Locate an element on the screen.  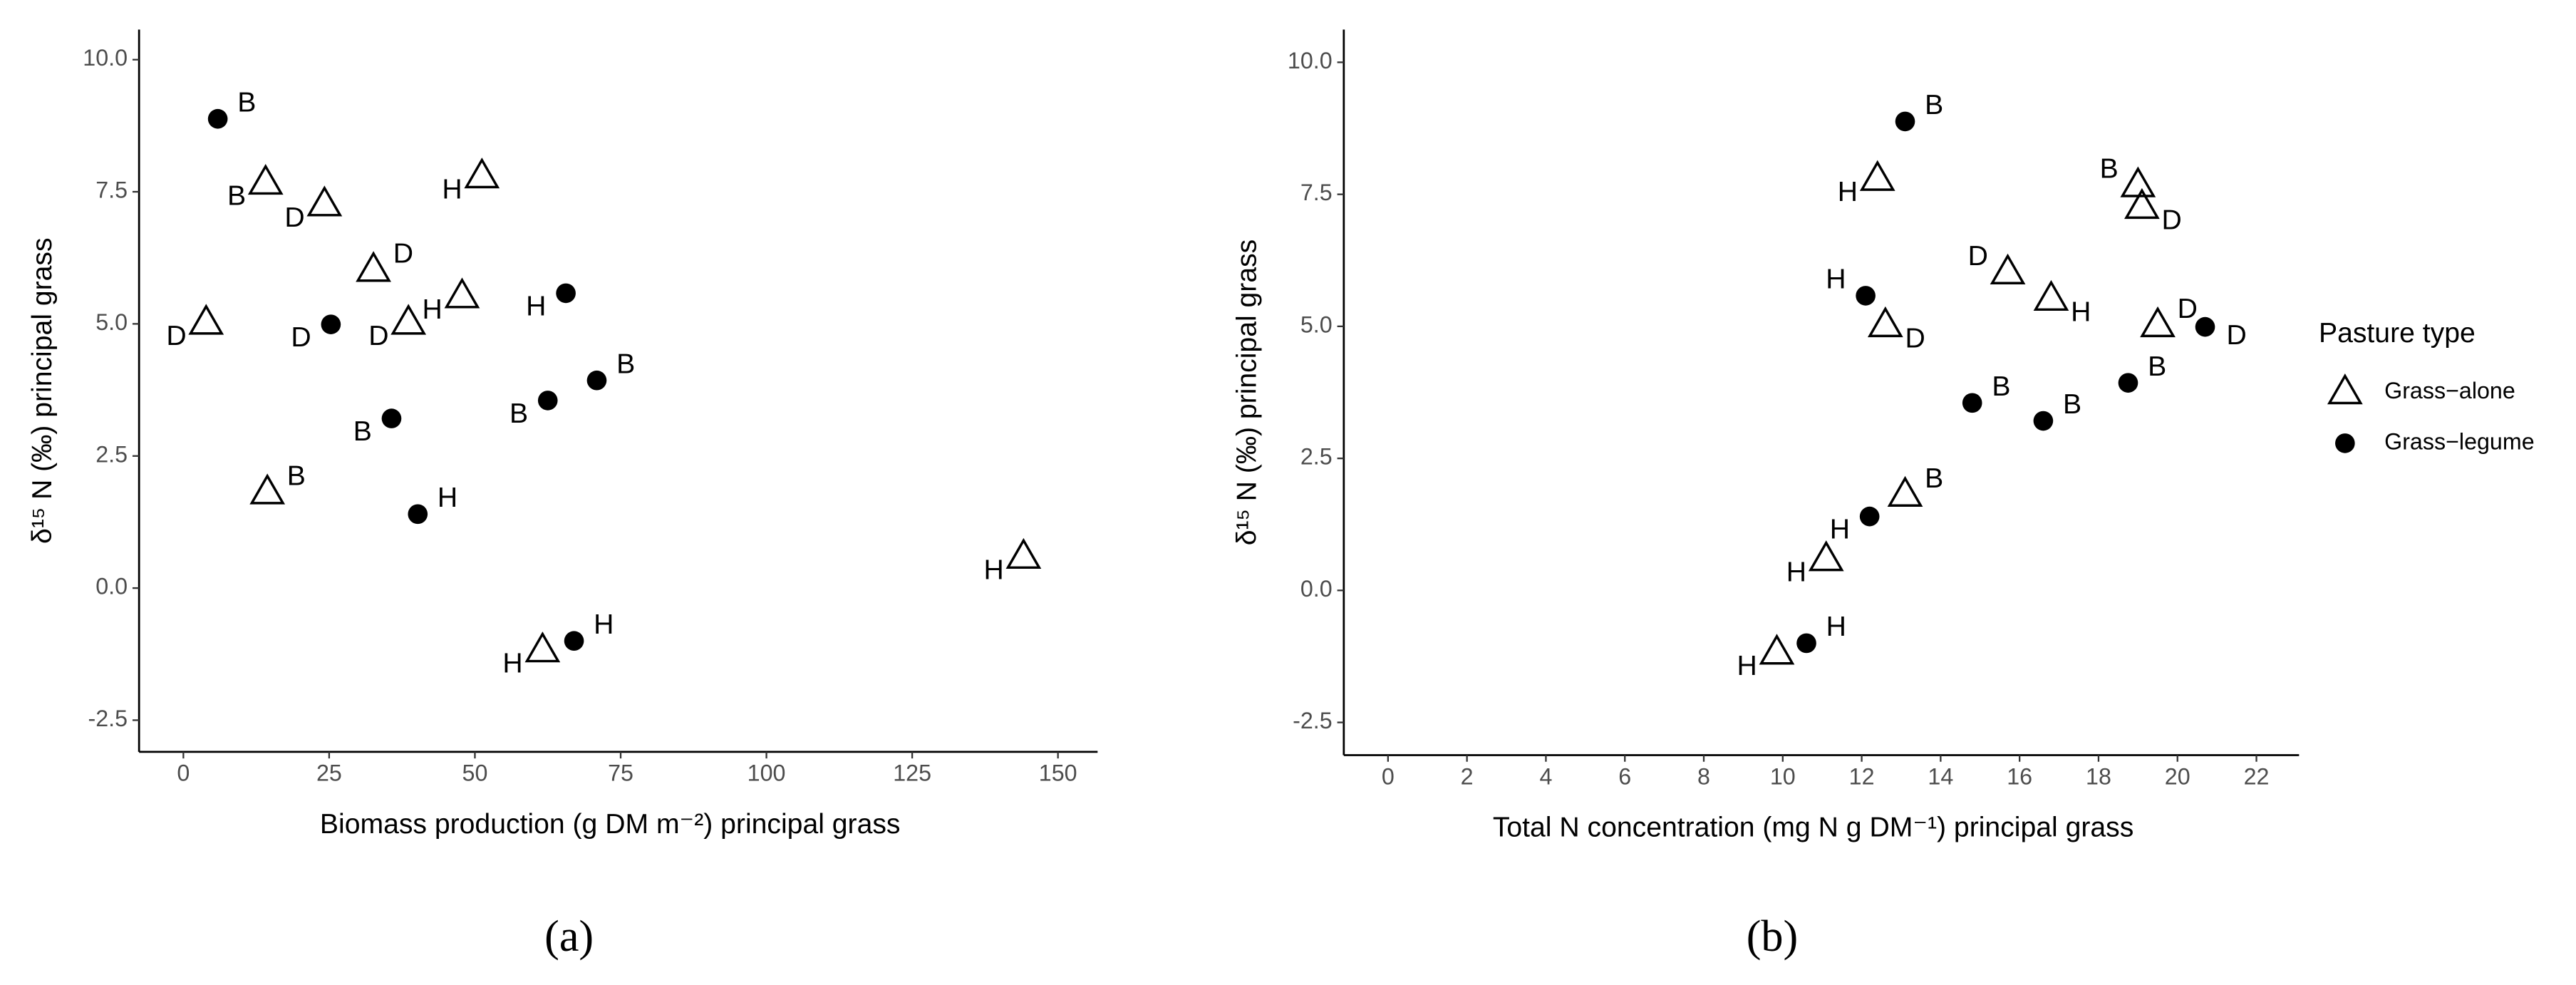
x-tick-label: 20 is located at coordinates (2178, 776).